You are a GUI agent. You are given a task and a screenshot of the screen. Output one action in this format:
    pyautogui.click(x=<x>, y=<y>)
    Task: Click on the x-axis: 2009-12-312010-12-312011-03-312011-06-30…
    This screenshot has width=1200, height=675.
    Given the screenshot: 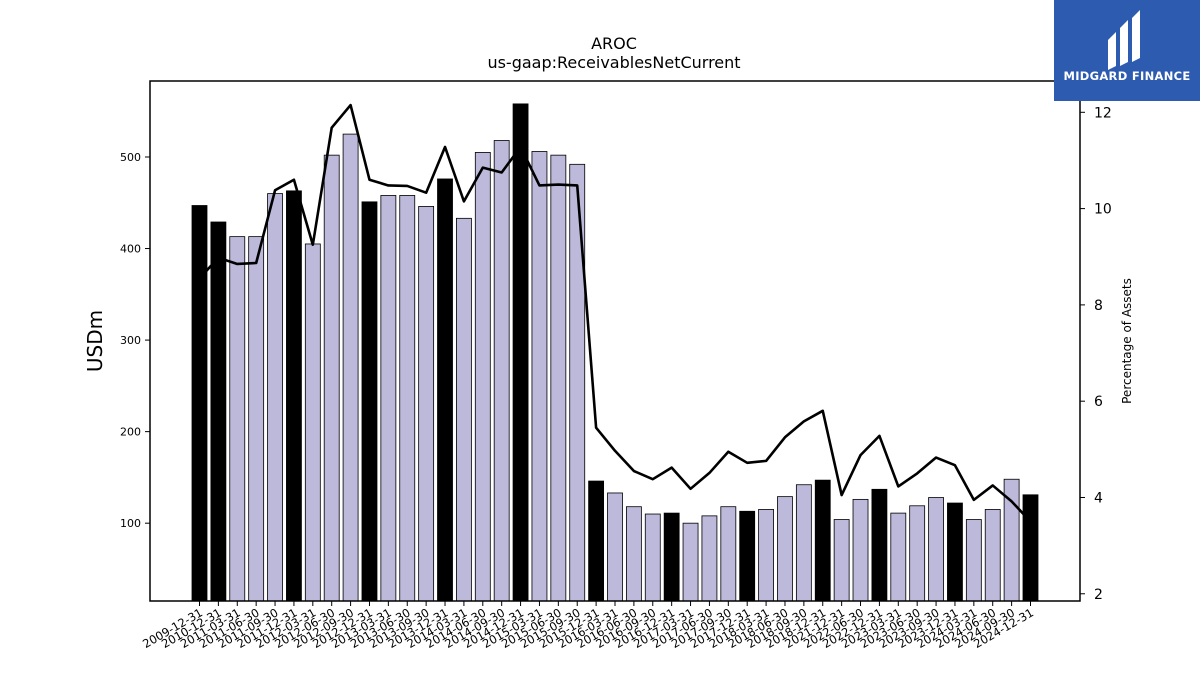 What is the action you would take?
    pyautogui.click(x=588, y=626)
    